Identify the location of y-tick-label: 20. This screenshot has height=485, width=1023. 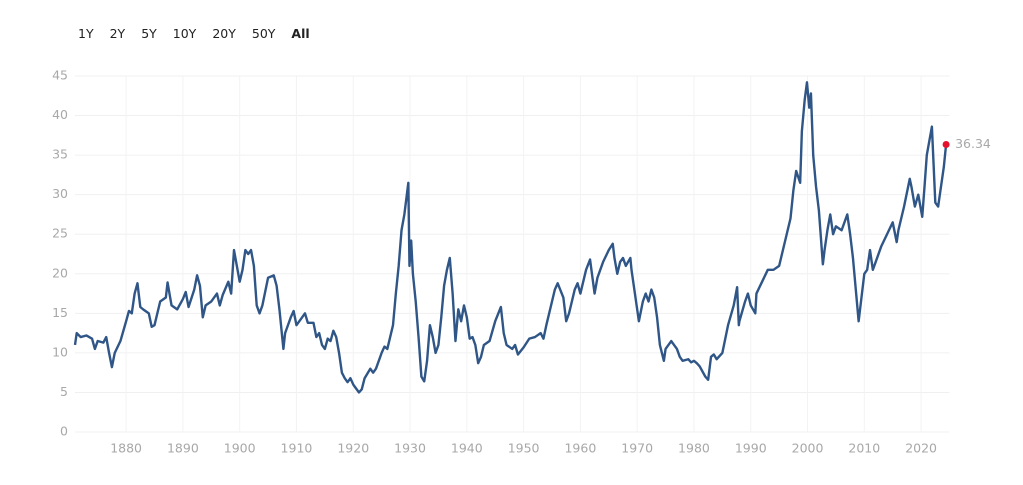
(60, 272).